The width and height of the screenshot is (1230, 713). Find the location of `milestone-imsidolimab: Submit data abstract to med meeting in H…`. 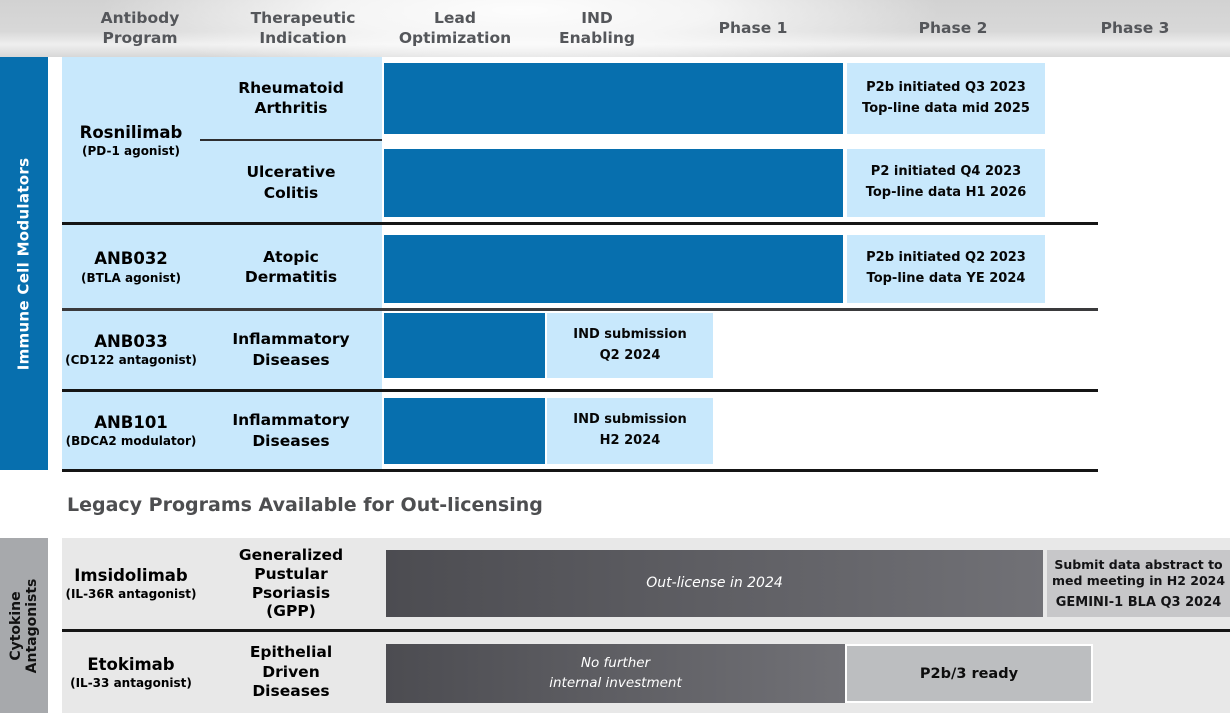

milestone-imsidolimab: Submit data abstract to med meeting in H… is located at coordinates (1138, 583).